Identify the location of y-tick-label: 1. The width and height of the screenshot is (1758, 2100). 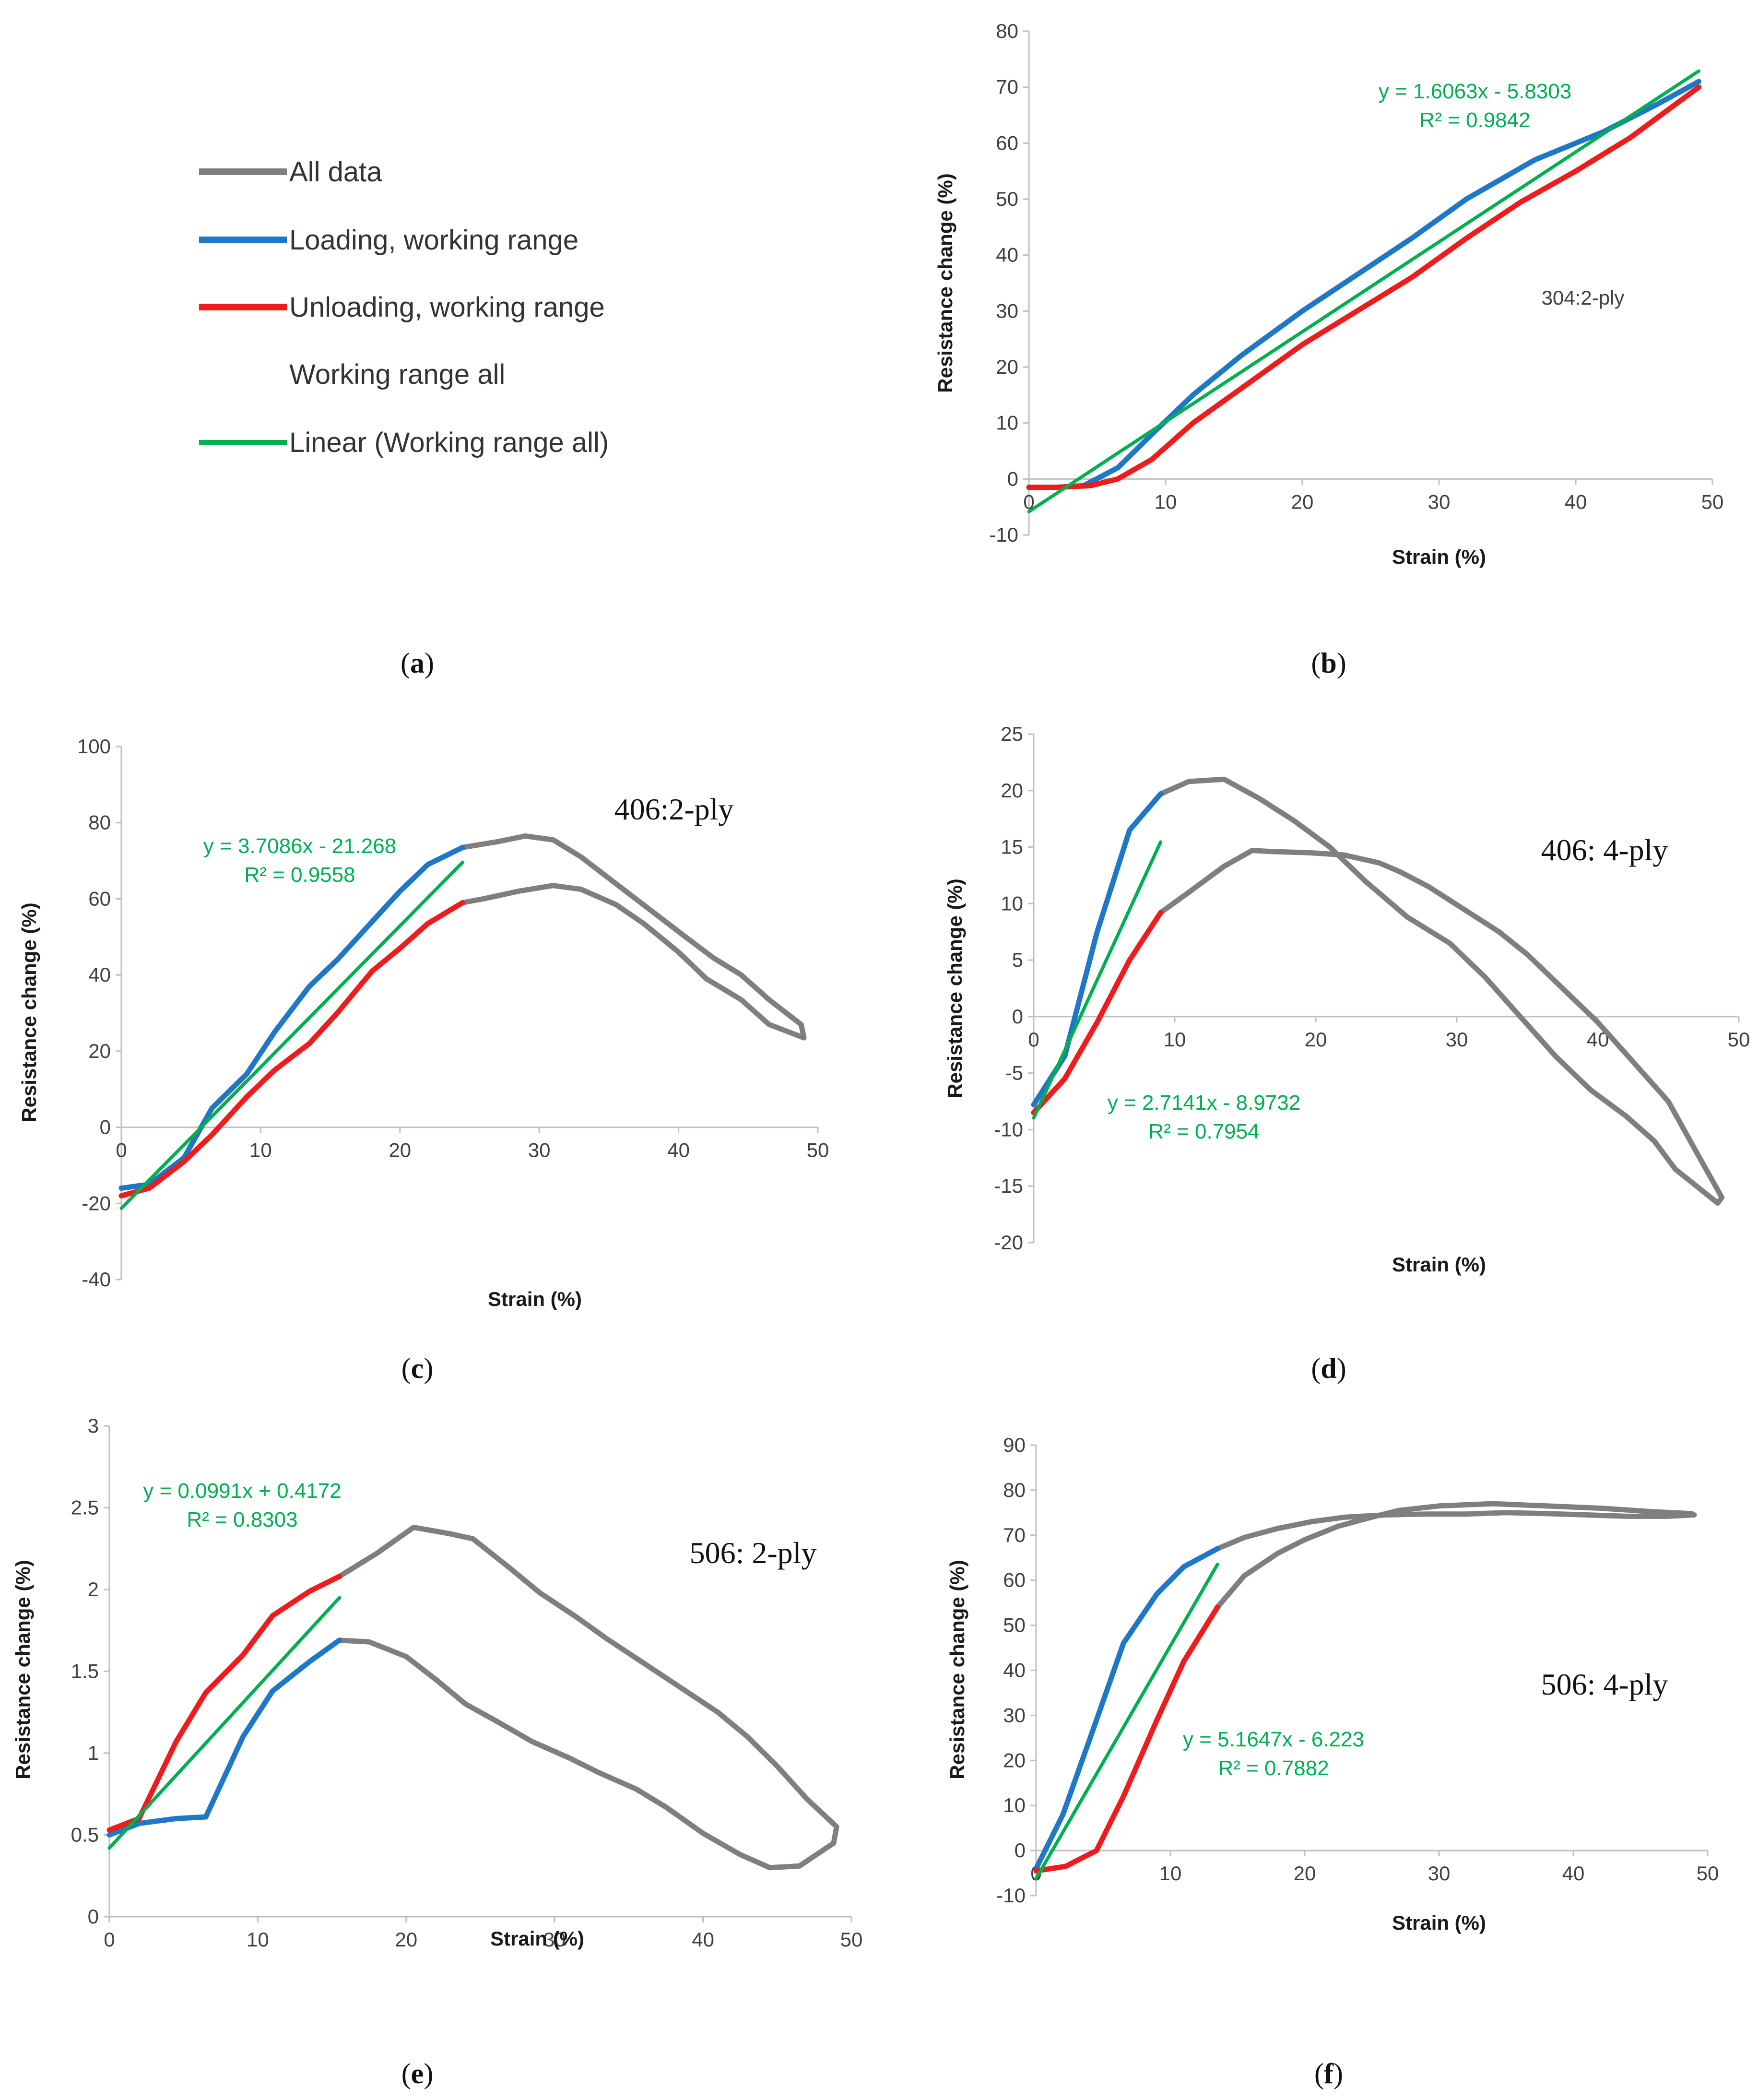
(93, 1753).